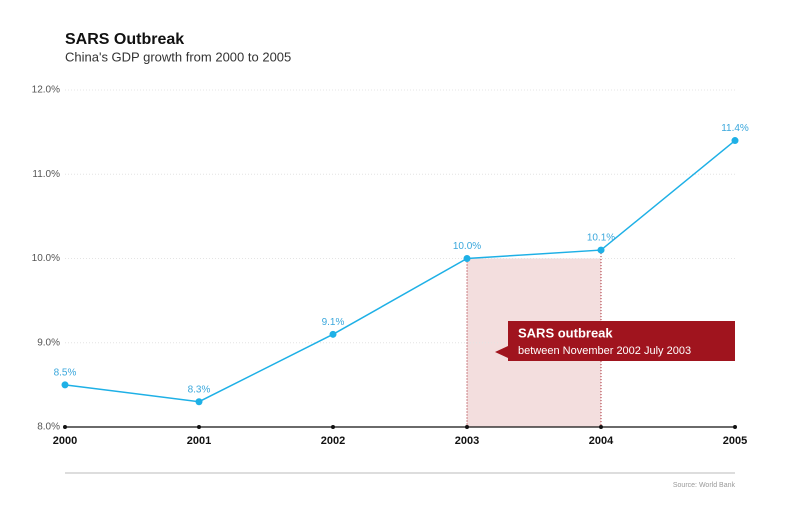  Describe the element at coordinates (467, 441) in the screenshot. I see `x-tick-label: 2003` at that location.